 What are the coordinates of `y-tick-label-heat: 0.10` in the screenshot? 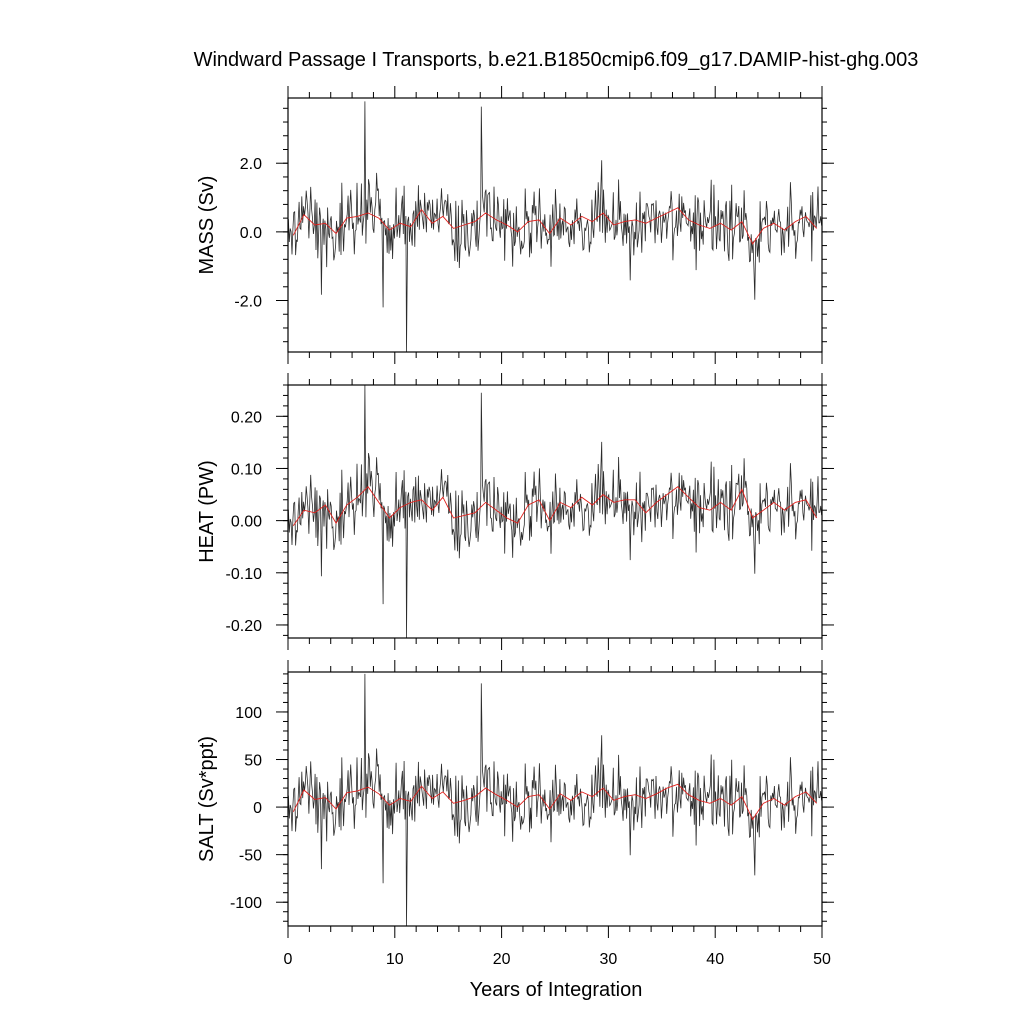 It's located at (246, 469).